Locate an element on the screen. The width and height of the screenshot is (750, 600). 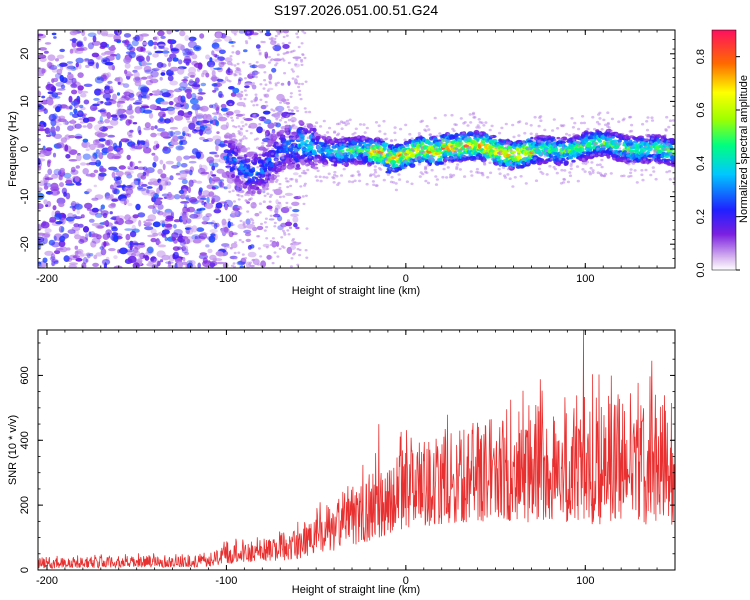
y-tick-label: 10 is located at coordinates (25, 101).